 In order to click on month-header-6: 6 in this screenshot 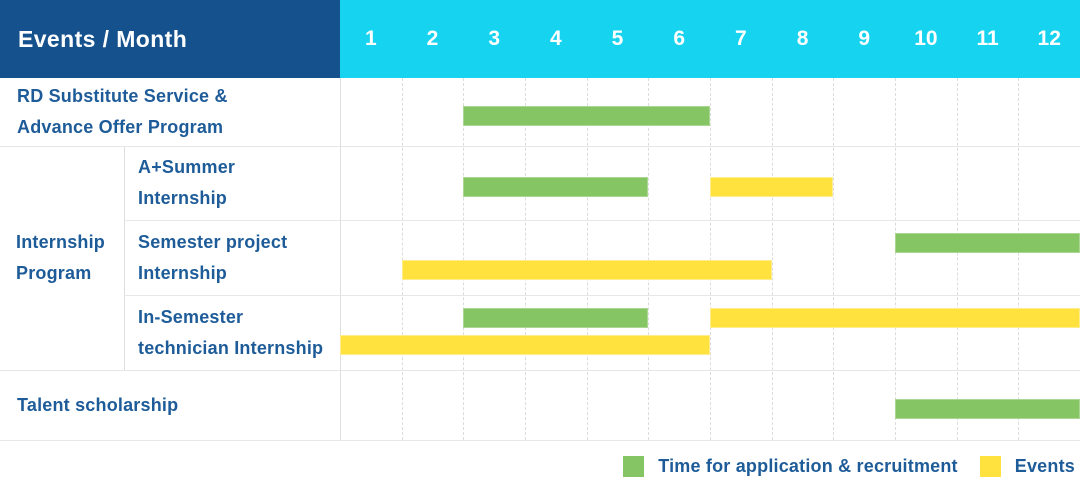, I will do `click(679, 38)`.